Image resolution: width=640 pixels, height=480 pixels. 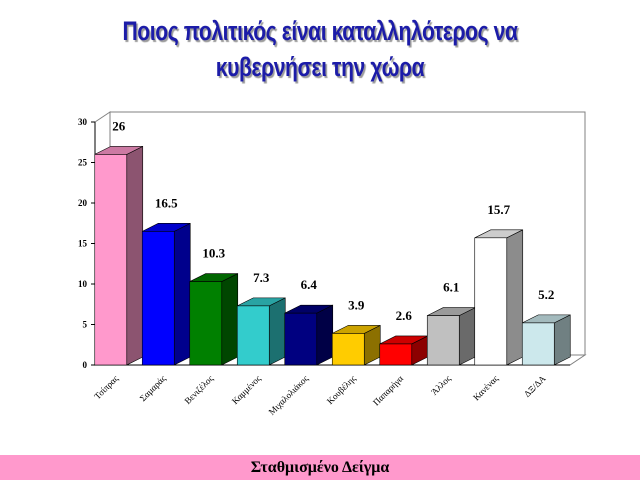 What do you see at coordinates (246, 389) in the screenshot?
I see `x-tick-label: Καμμένος` at bounding box center [246, 389].